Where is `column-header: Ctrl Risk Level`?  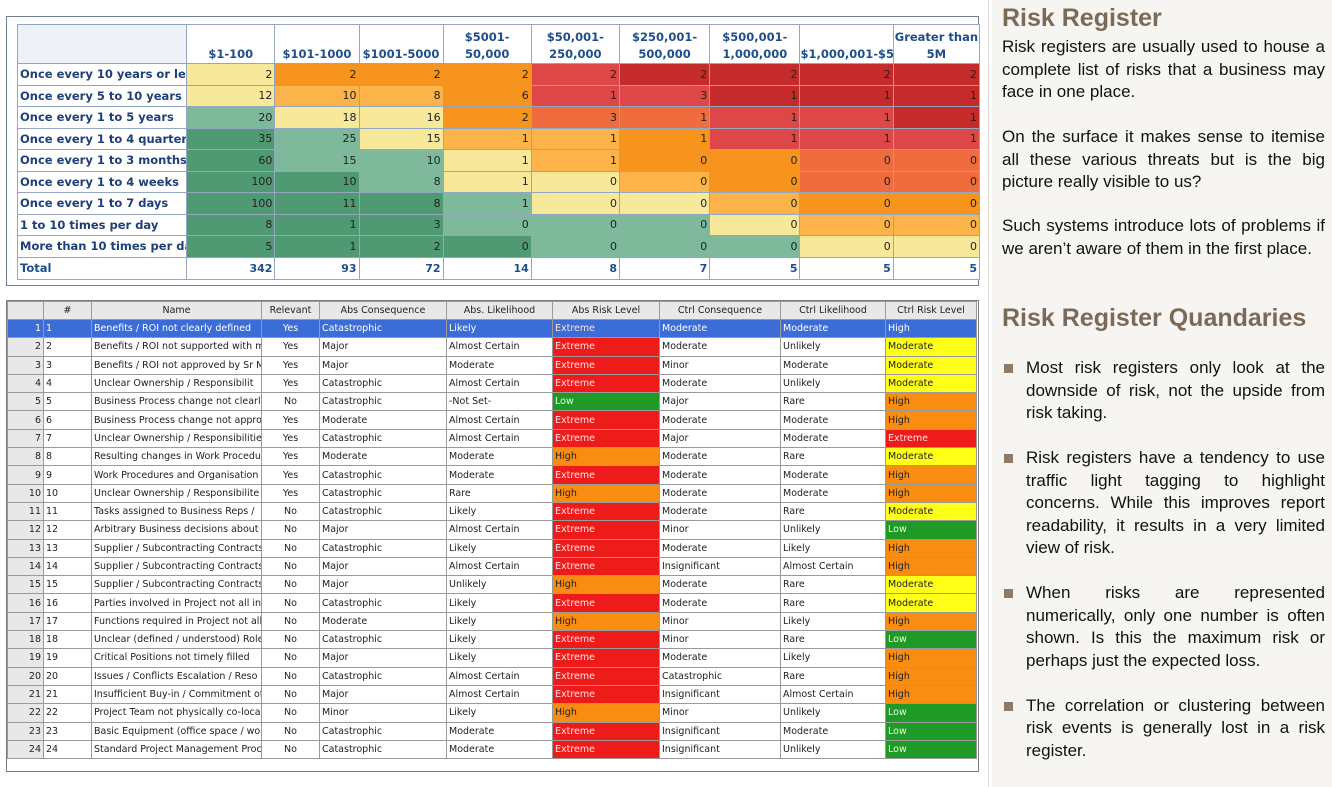
column-header: Ctrl Risk Level is located at coordinates (931, 310).